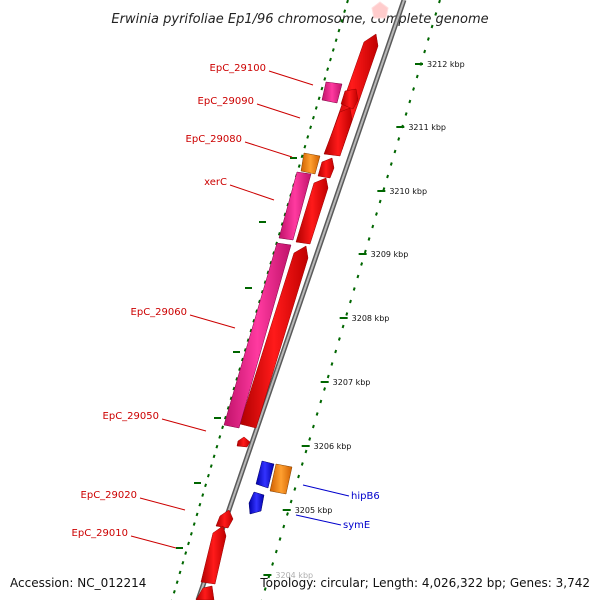  I want to click on gene-feature-orange, so click(310, 163).